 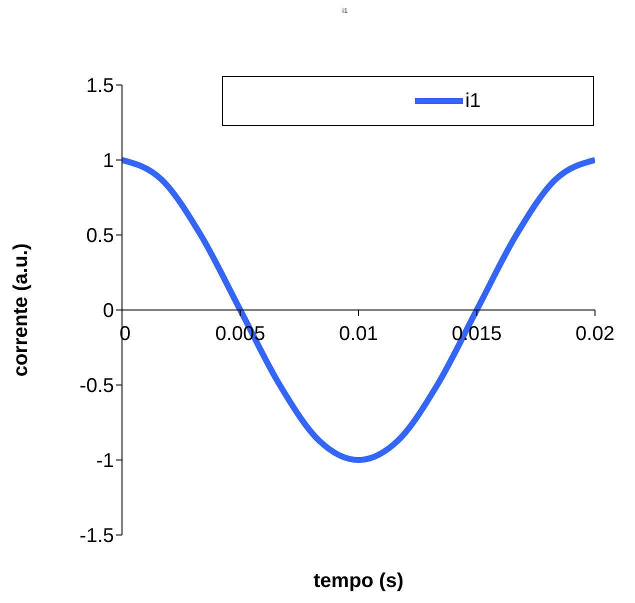 What do you see at coordinates (97, 536) in the screenshot?
I see `y-tick-label: -1.5` at bounding box center [97, 536].